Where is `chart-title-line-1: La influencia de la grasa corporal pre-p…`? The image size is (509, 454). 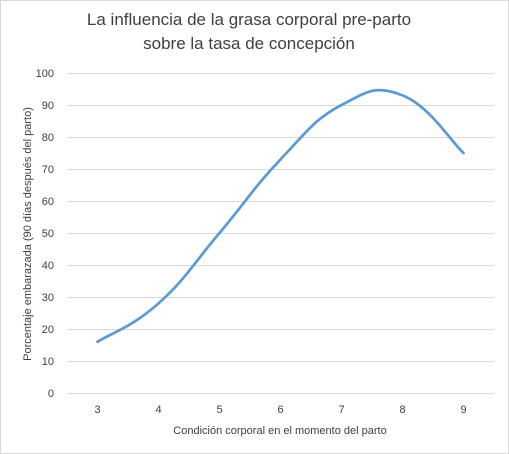
chart-title-line-1: La influencia de la grasa corporal pre-p… is located at coordinates (249, 19).